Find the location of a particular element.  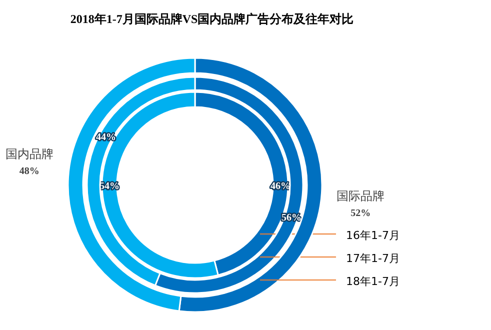

slice-label: 17年1-7月 is located at coordinates (373, 258).